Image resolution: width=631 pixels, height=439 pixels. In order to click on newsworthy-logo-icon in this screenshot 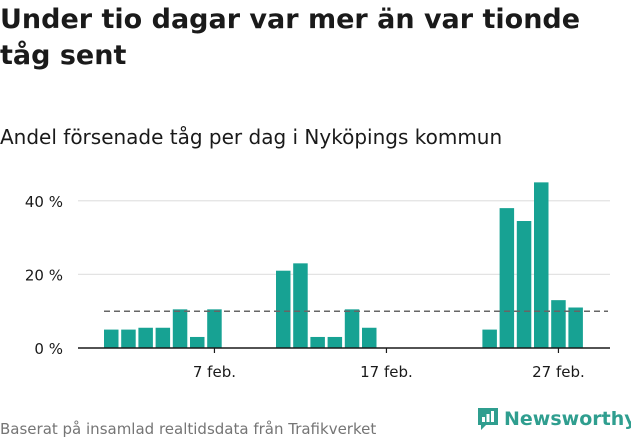, I will do `click(488, 419)`.